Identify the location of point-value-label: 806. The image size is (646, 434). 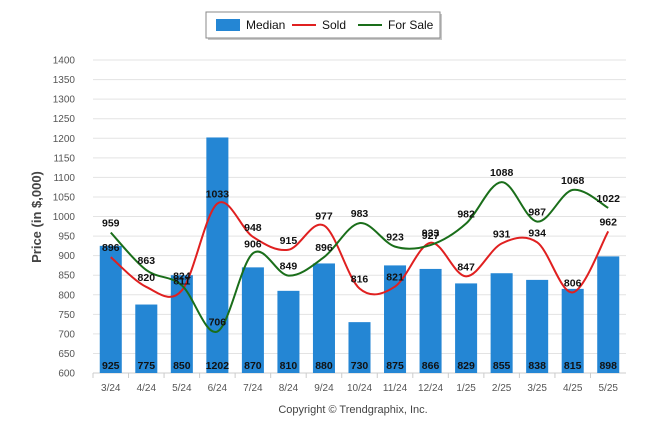
(573, 283).